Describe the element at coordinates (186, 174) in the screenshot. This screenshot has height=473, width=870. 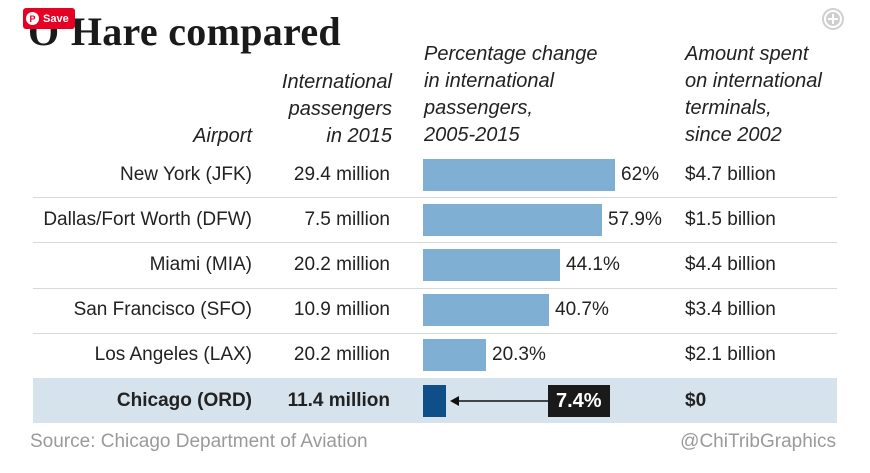
I see `airport-name: New York (JFK)` at that location.